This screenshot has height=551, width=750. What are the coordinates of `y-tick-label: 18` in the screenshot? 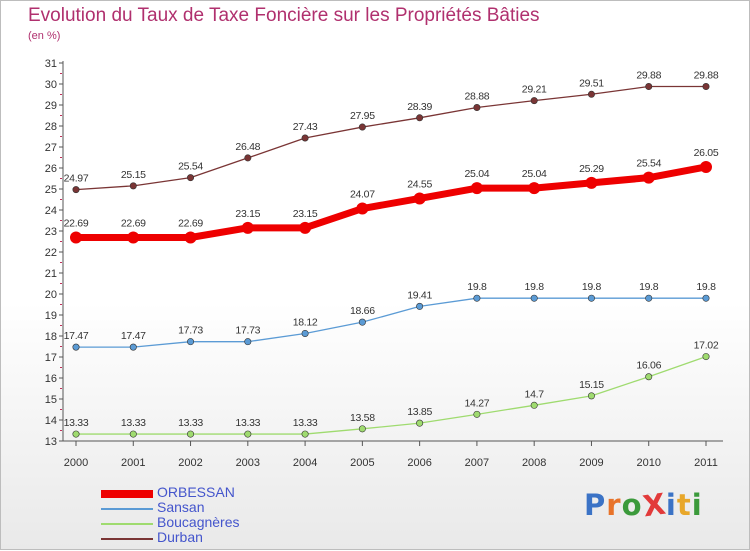 It's located at (51, 337).